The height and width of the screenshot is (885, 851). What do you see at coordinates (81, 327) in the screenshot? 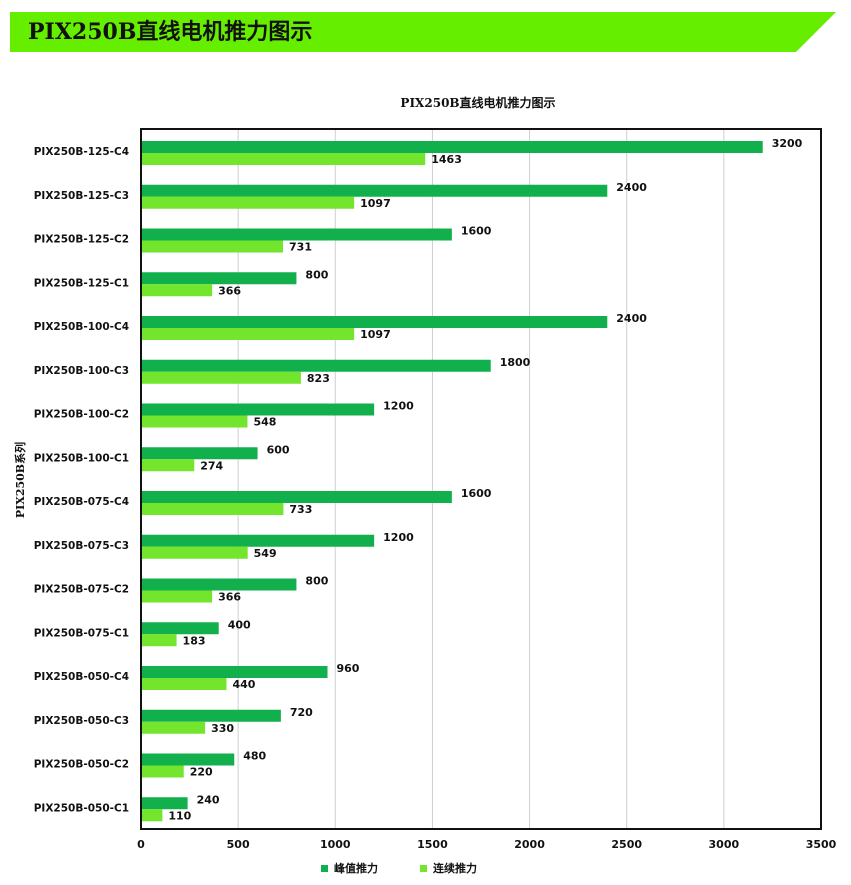
I see `category-label: PIX250B-100-C4` at bounding box center [81, 327].